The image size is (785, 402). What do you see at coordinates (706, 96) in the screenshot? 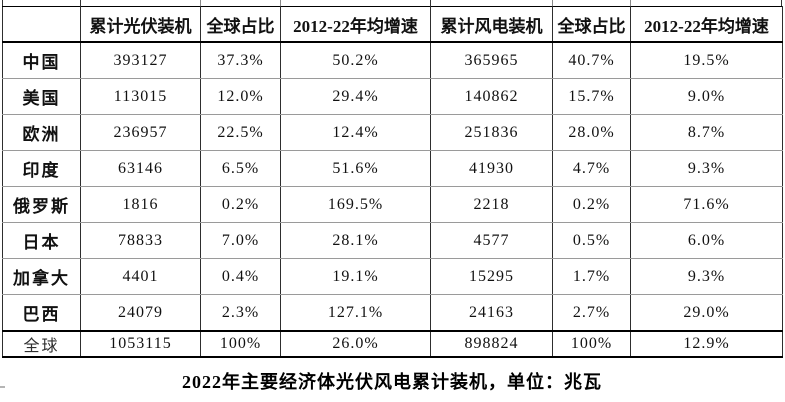
I see `value-cell: 9.0%` at bounding box center [706, 96].